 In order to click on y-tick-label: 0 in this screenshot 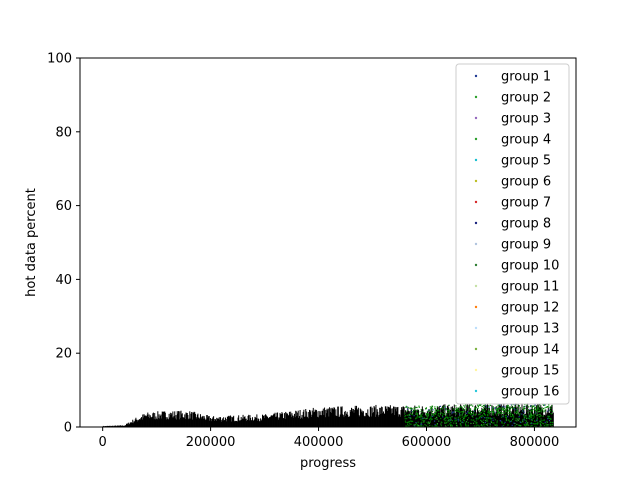, I will do `click(68, 428)`.